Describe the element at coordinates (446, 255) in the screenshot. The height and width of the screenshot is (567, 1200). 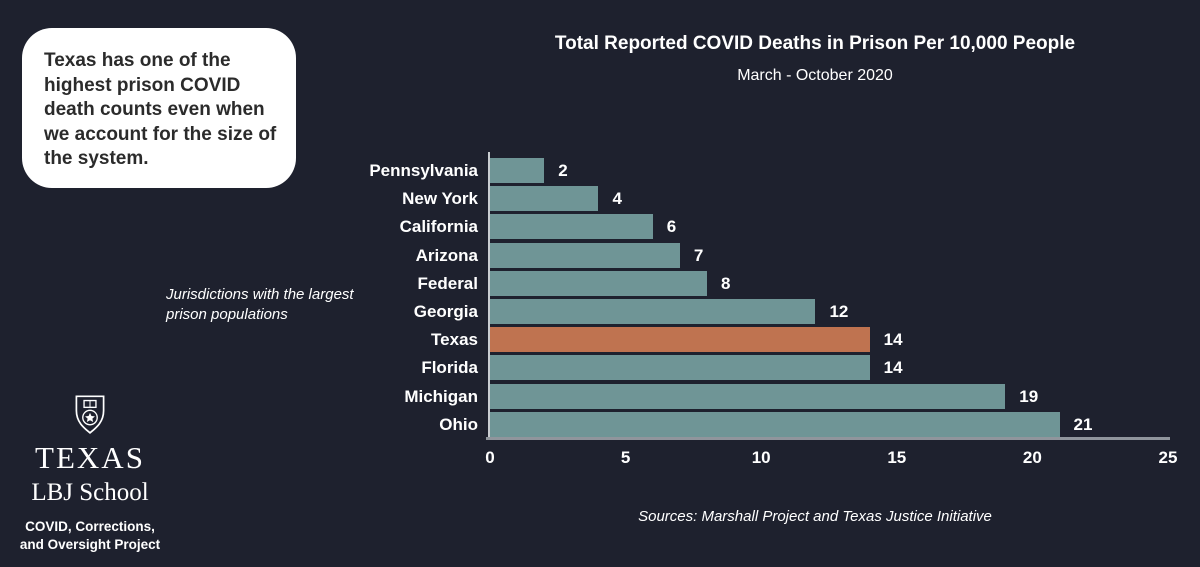
I see `category-label-arizona: Arizona` at that location.